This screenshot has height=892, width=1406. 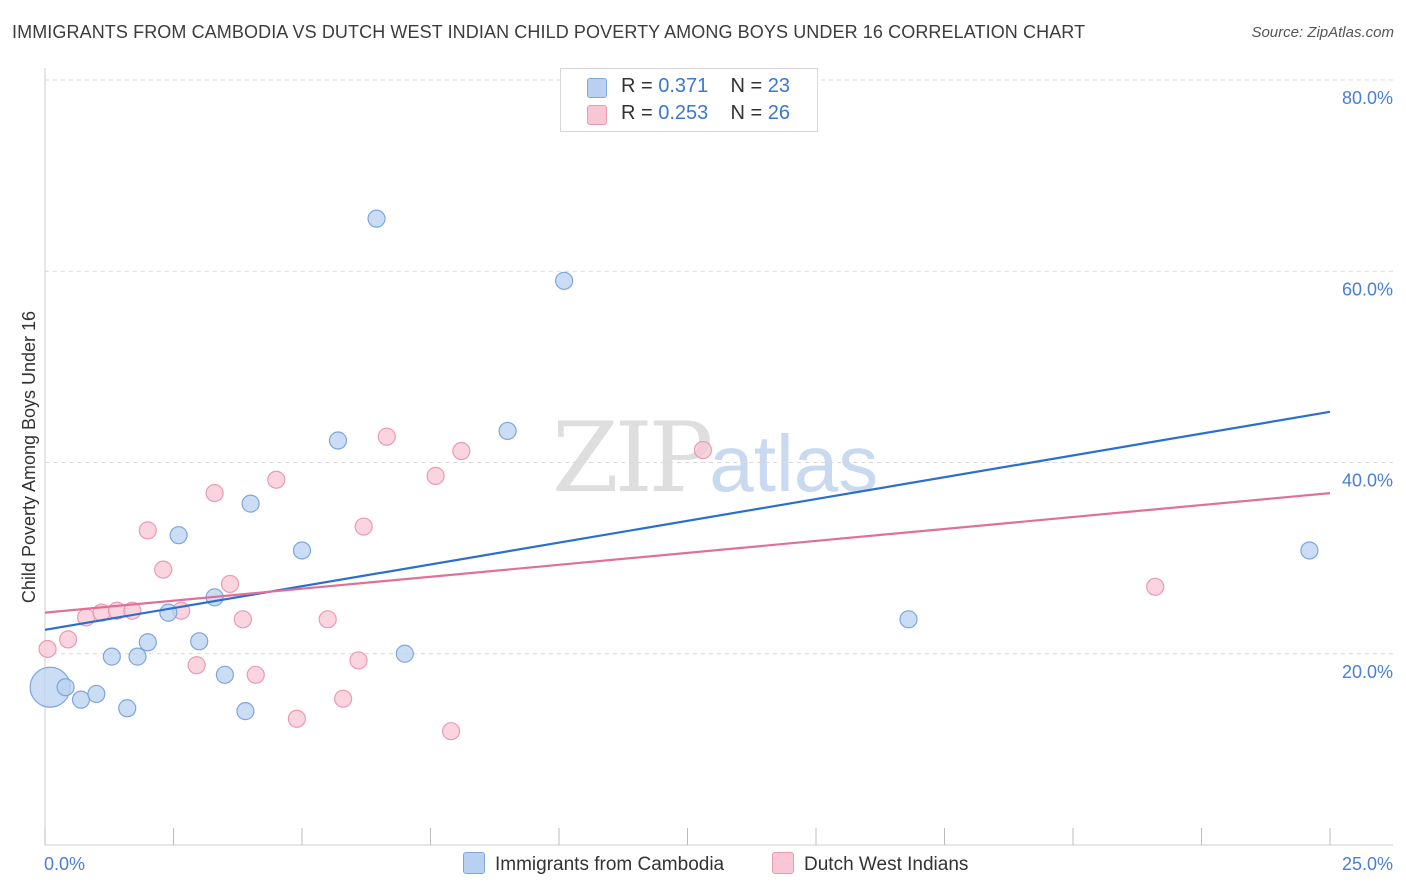 What do you see at coordinates (1367, 385) in the screenshot?
I see `y-axis-tick-labels: 20.0% 40.0% 60.0% 80.0%` at bounding box center [1367, 385].